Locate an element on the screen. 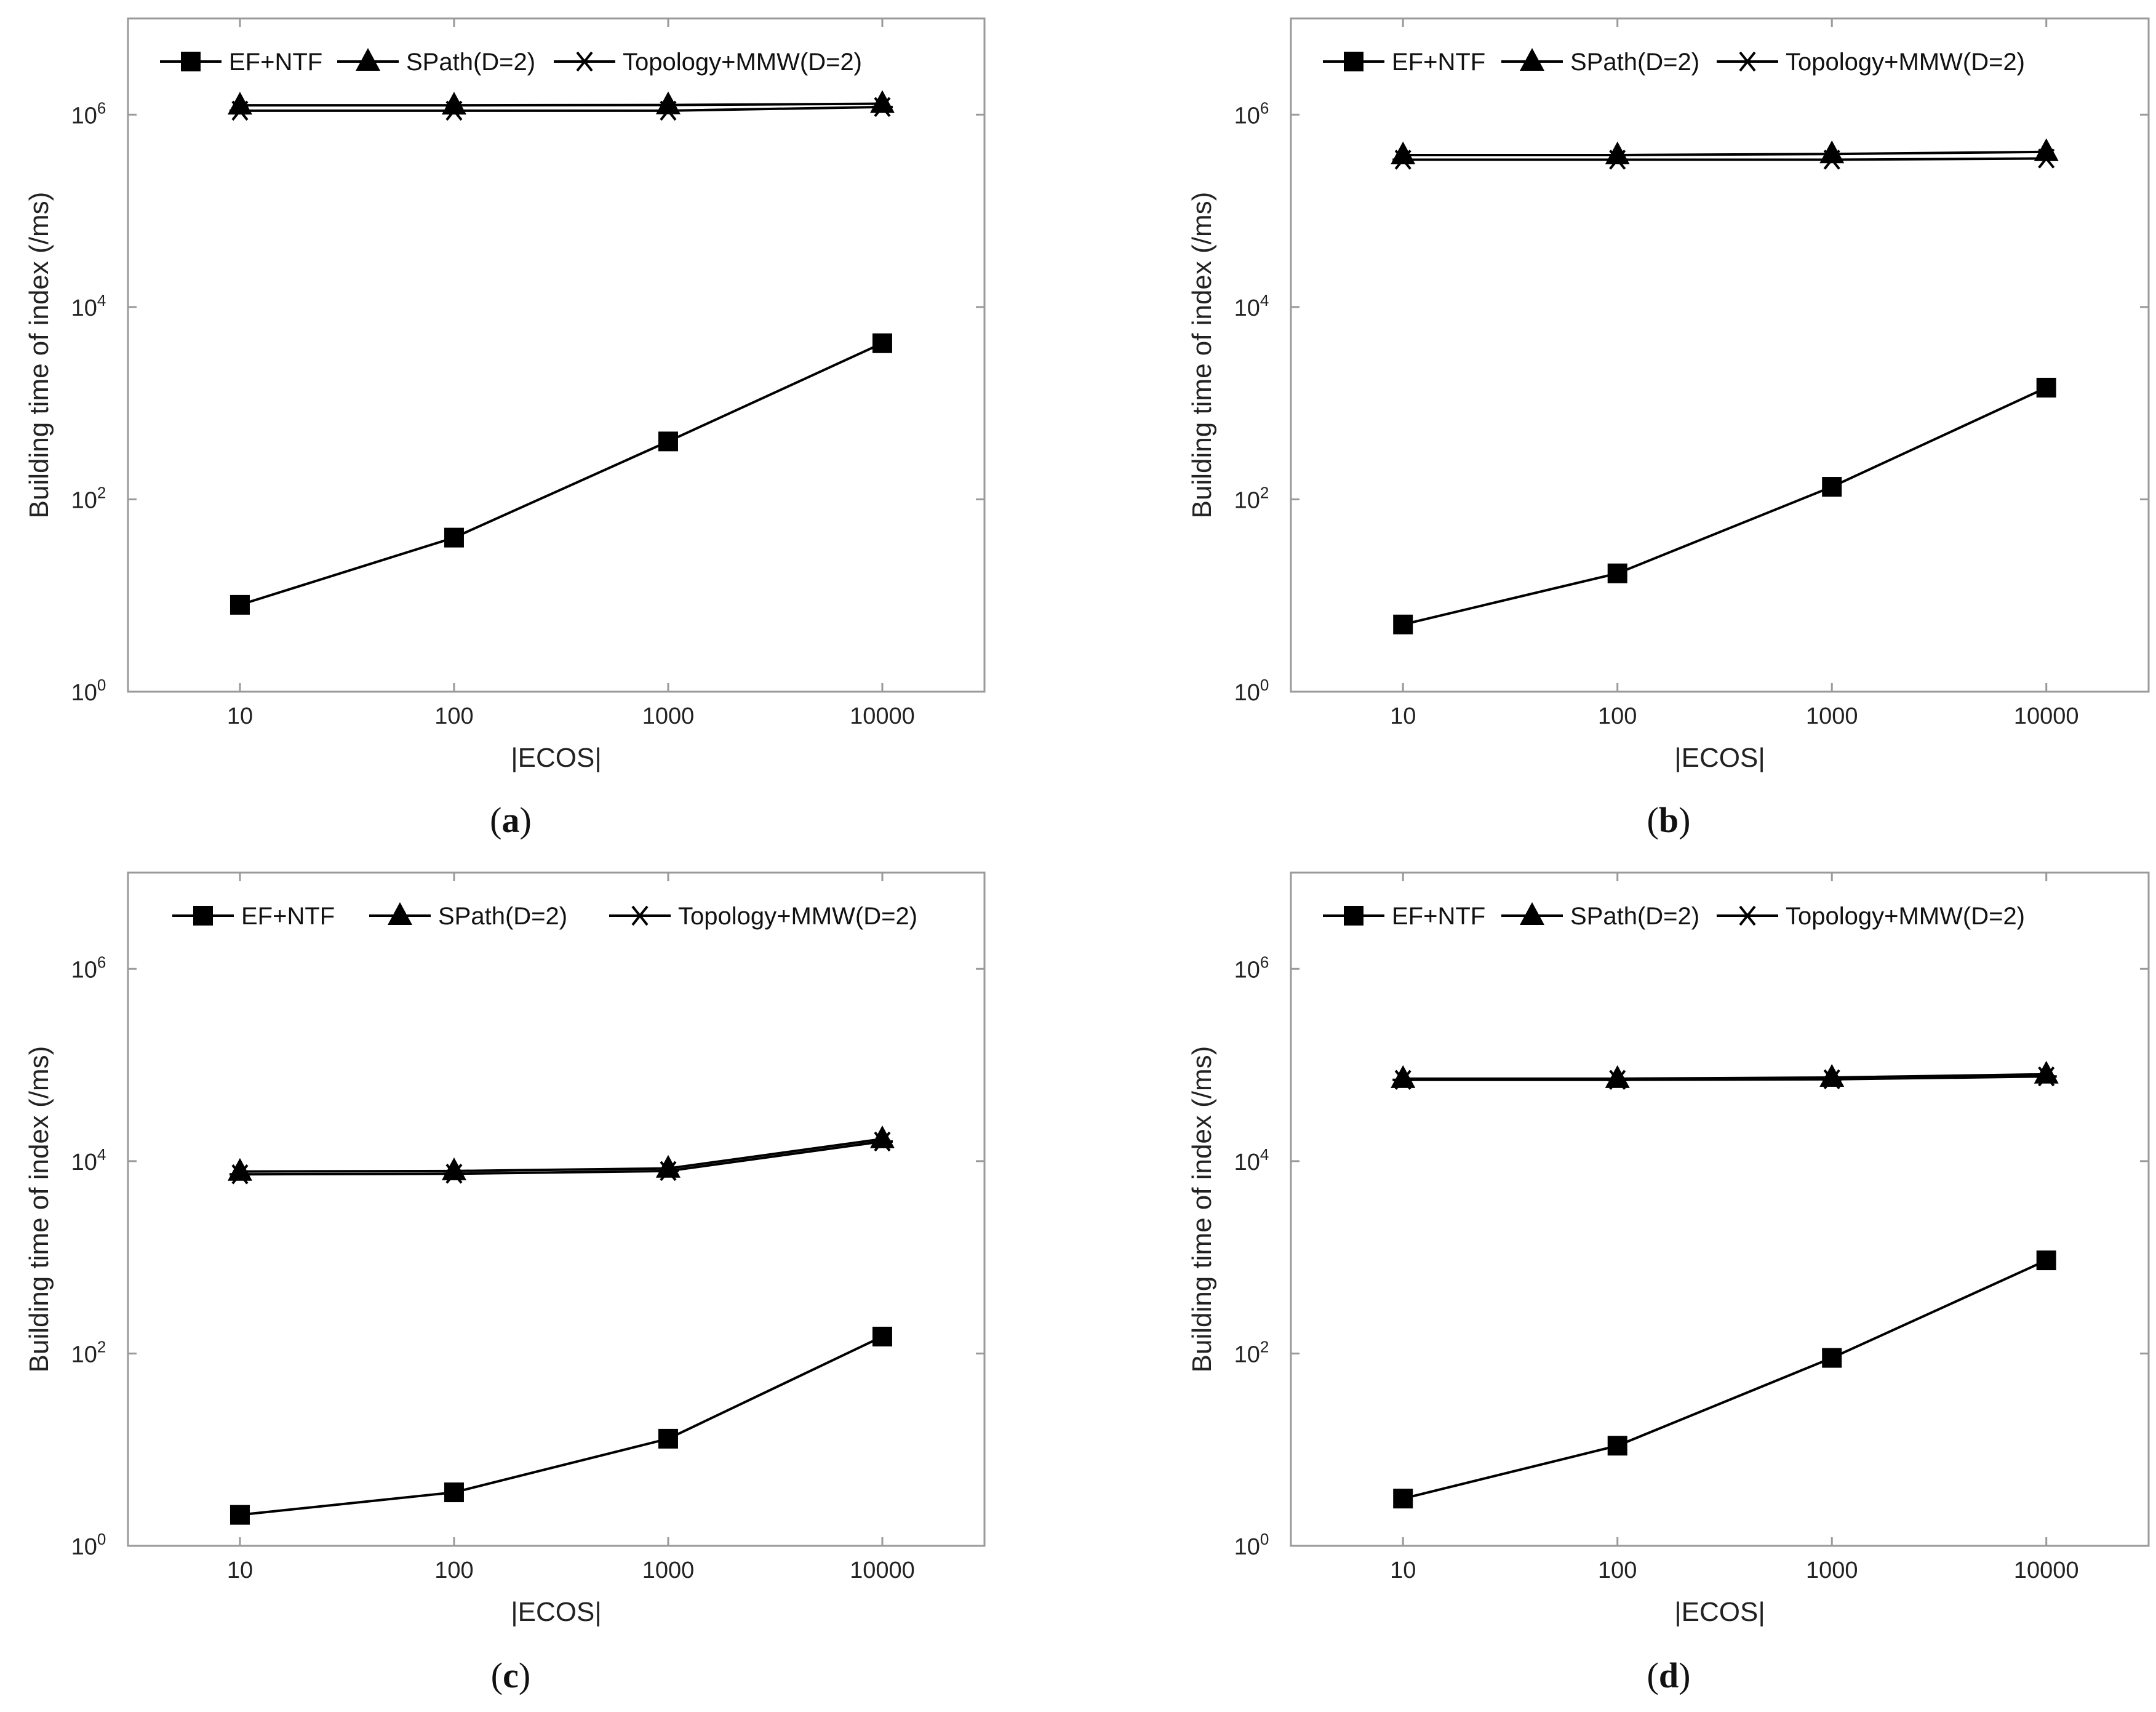 This screenshot has width=2156, height=1712. panel-caption-letter: c is located at coordinates (511, 1675).